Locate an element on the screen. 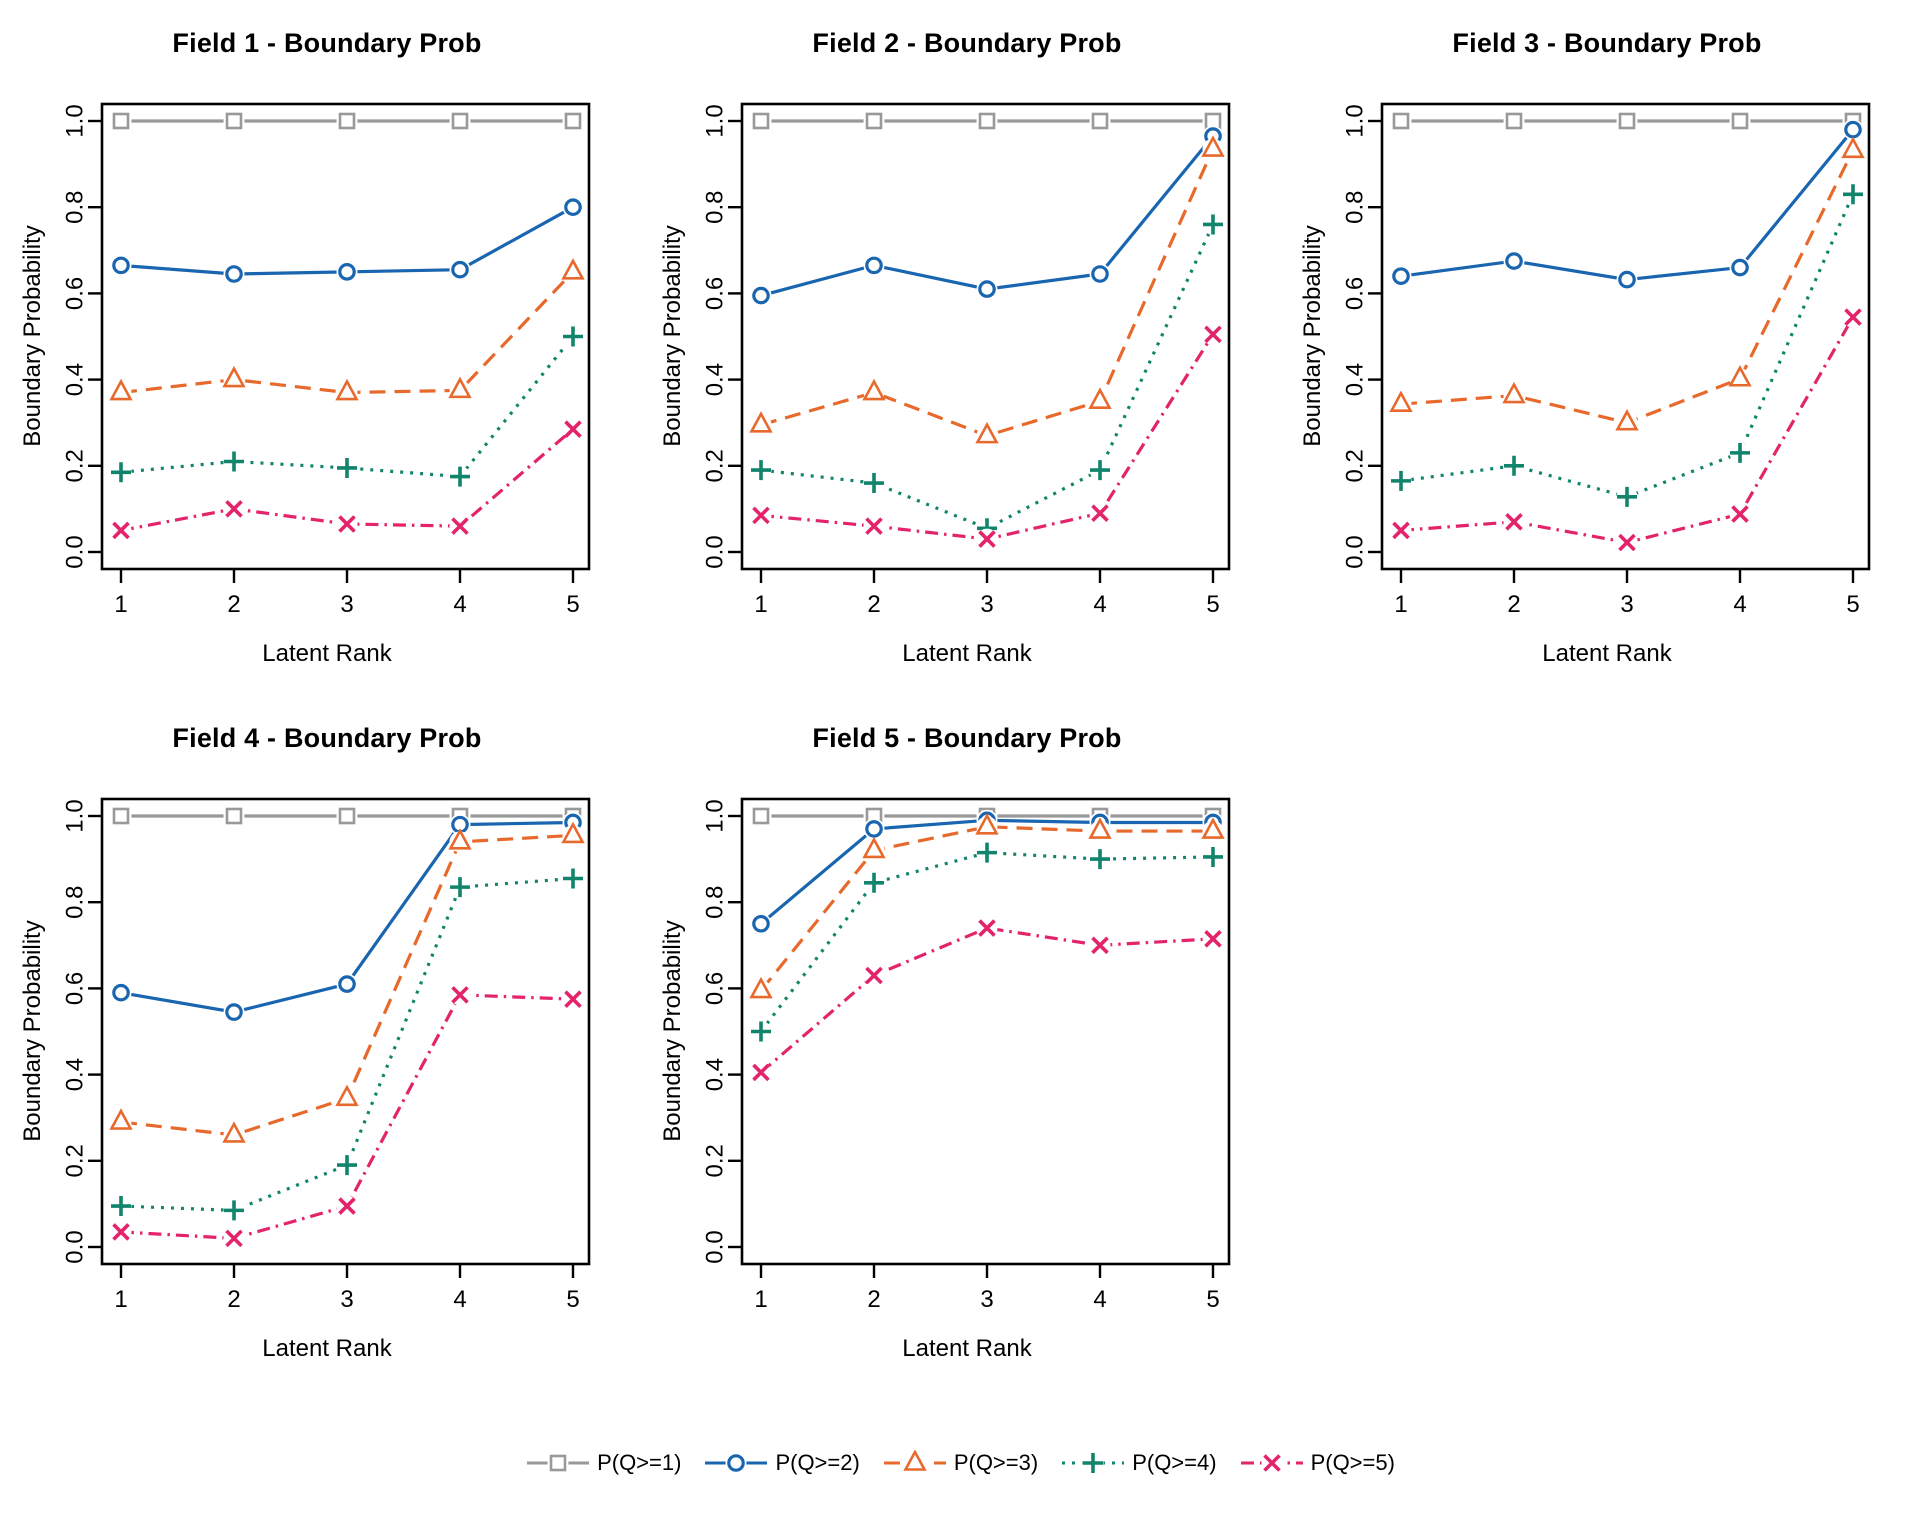 The height and width of the screenshot is (1536, 1920). field-3-plot-canvas: 0.0 0.2 0.4 0.6 0.8 1.0 1 2 3 4 5 is located at coordinates (1606, 360).